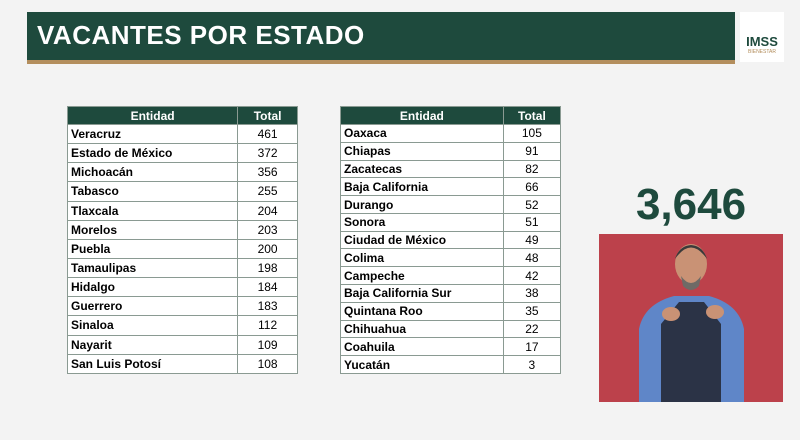 The image size is (800, 440). Describe the element at coordinates (532, 204) in the screenshot. I see `state-total: 52` at that location.